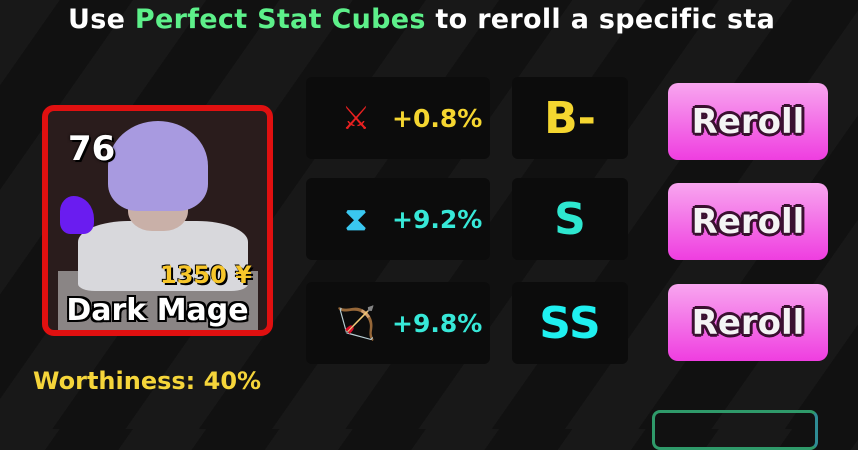  I want to click on strength-icon, so click(77, 215).